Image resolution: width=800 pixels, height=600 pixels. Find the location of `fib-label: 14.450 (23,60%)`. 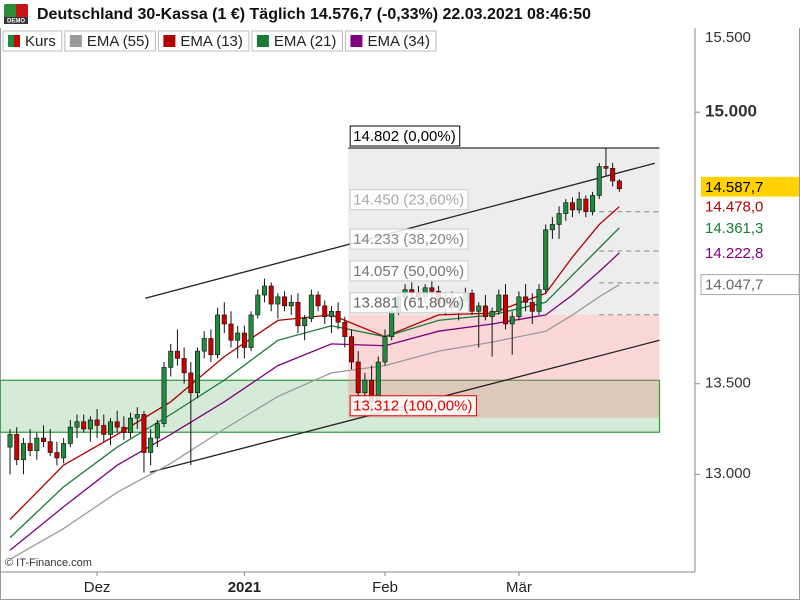

fib-label: 14.450 (23,60%) is located at coordinates (409, 200).